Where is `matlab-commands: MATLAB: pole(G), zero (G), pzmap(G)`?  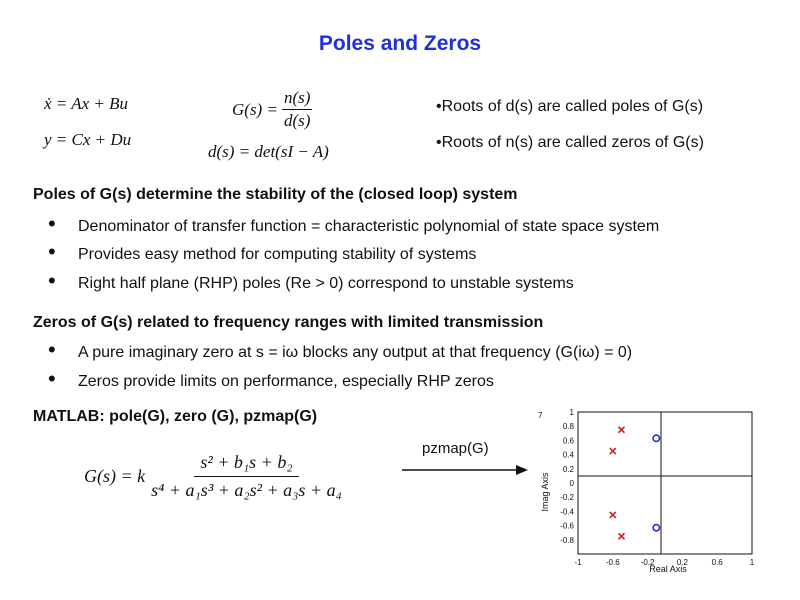
matlab-commands: MATLAB: pole(G), zero (G), pzmap(G) is located at coordinates (175, 416).